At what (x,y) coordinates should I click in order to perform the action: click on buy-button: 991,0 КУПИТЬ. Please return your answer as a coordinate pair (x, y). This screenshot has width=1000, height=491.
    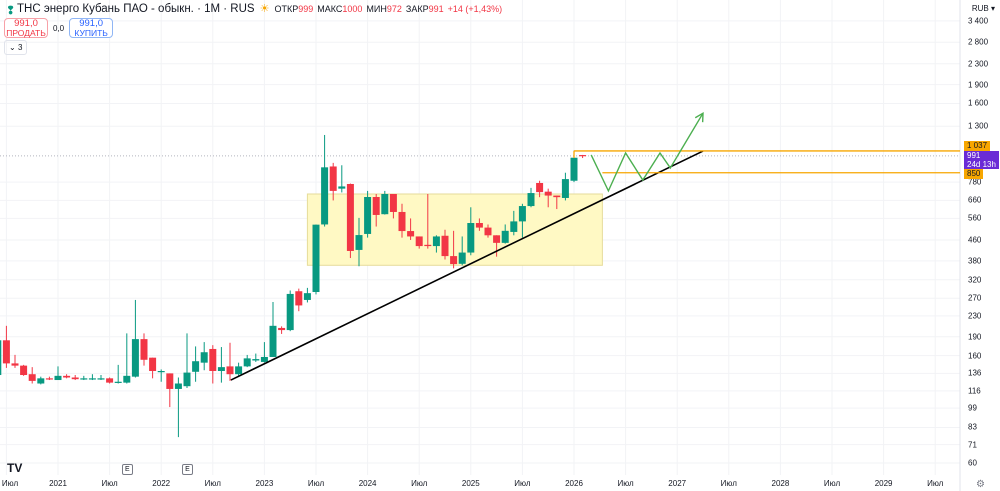
    Looking at the image, I should click on (91, 28).